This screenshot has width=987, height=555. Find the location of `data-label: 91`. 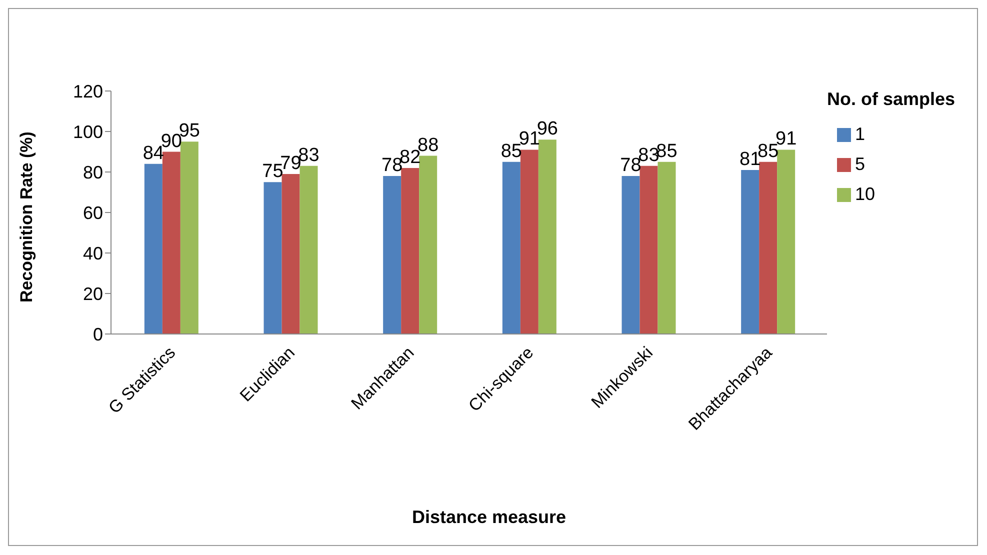

data-label: 91 is located at coordinates (786, 139).